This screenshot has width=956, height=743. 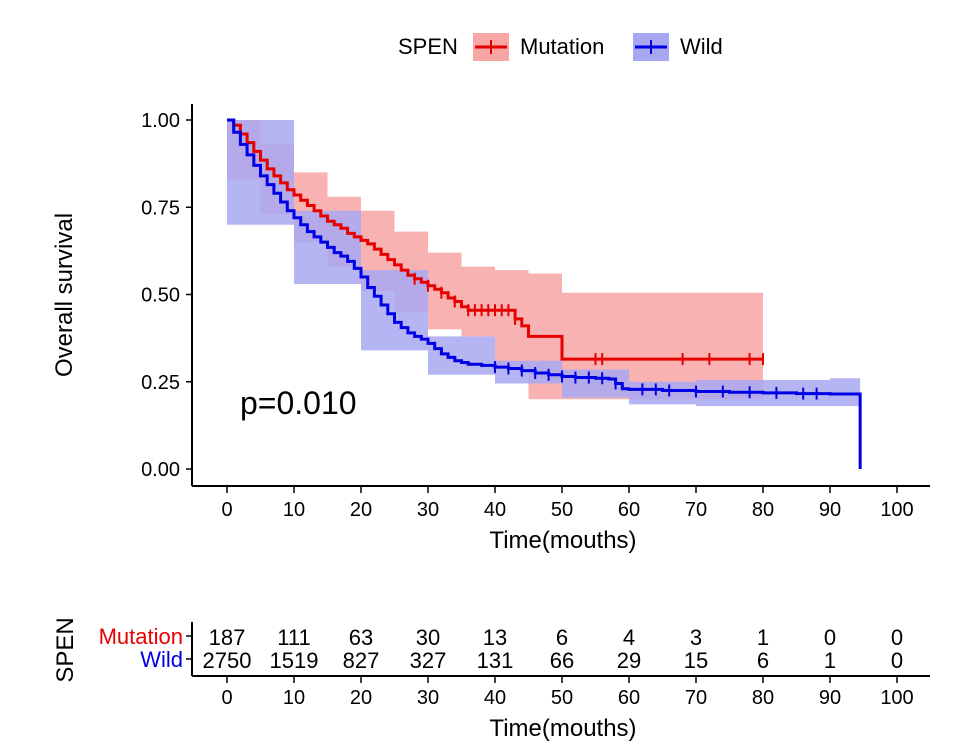 What do you see at coordinates (562, 660) in the screenshot?
I see `risk-value-wild: 66` at bounding box center [562, 660].